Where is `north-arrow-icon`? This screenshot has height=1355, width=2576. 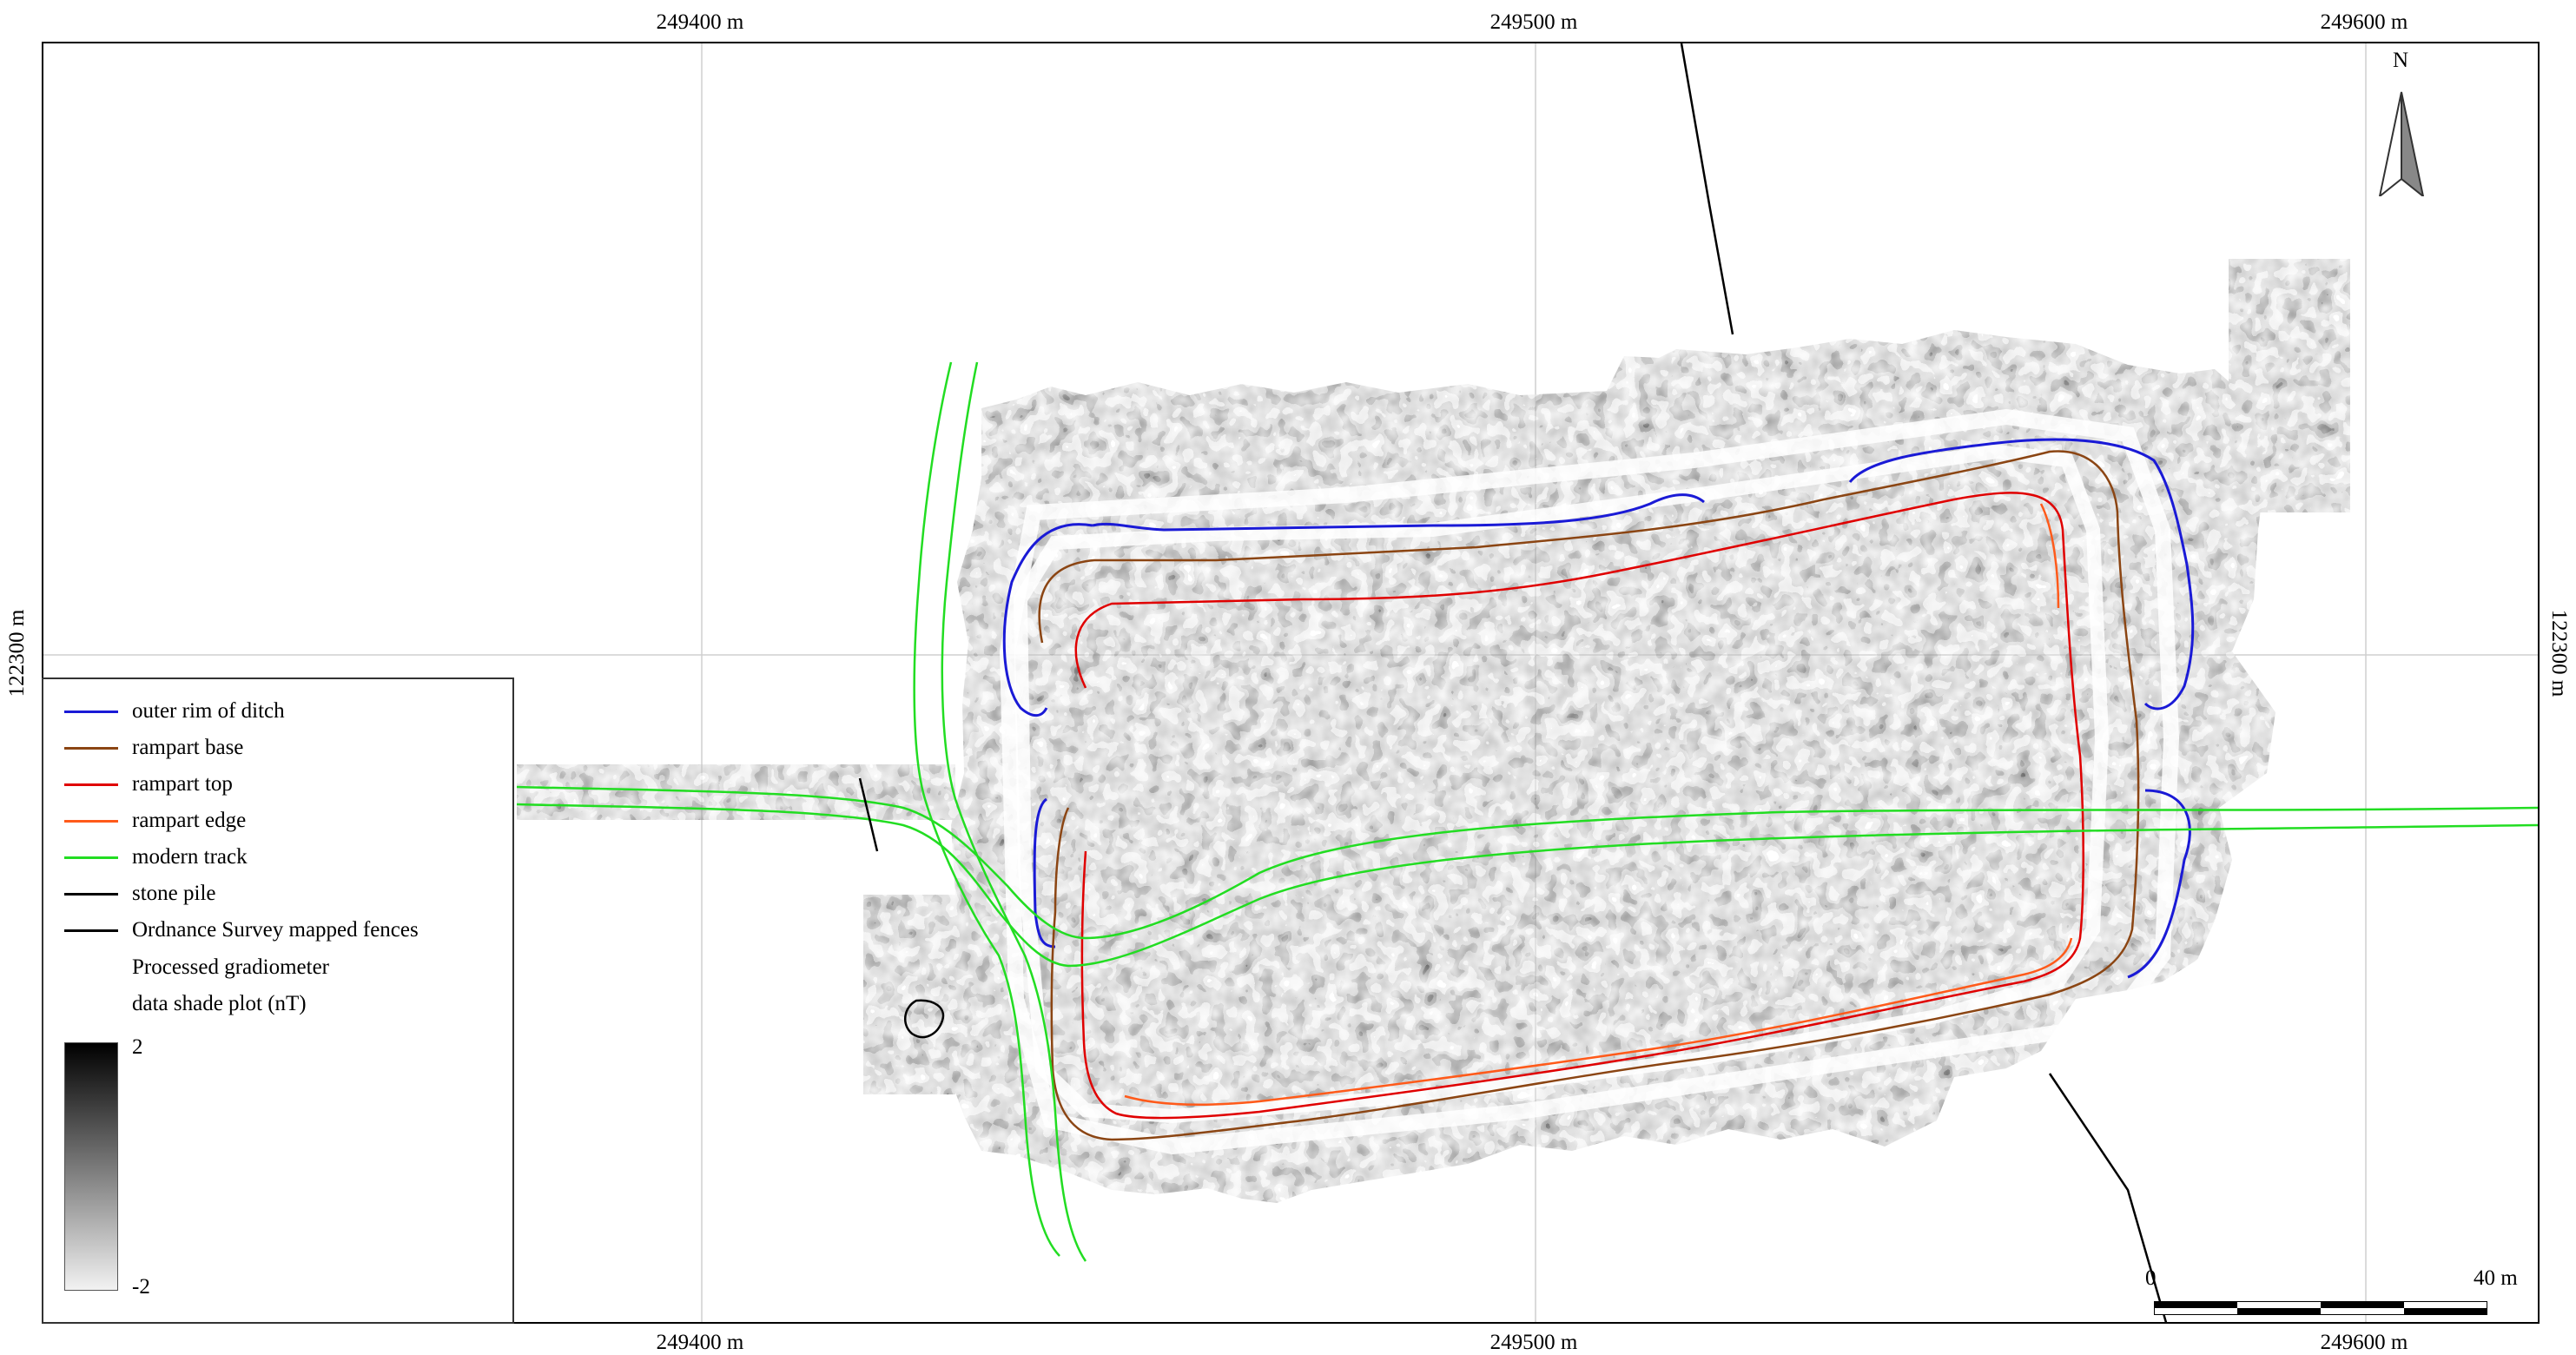 north-arrow-icon is located at coordinates (2401, 143).